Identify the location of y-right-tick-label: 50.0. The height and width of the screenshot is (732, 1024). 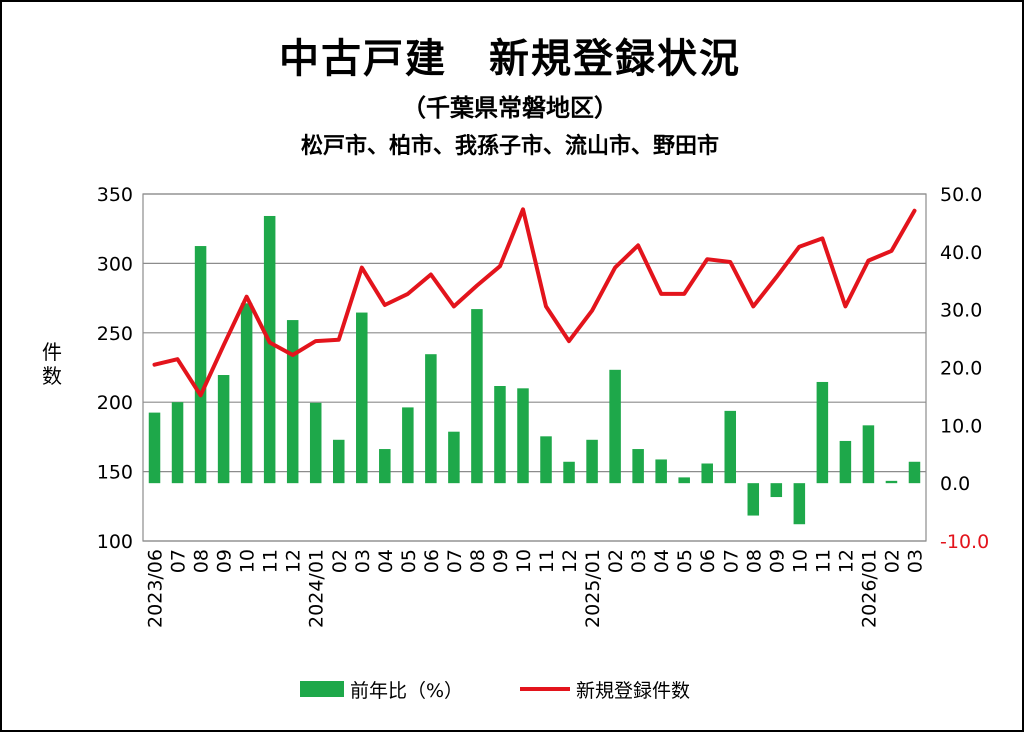
(961, 195).